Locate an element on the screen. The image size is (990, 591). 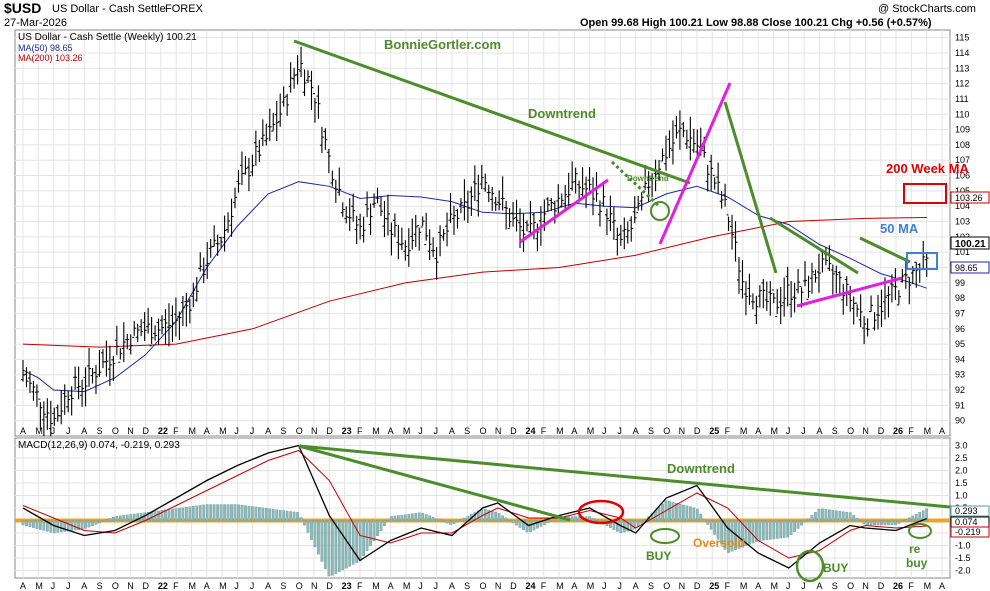
hist-value-label: 0.293 is located at coordinates (966, 511).